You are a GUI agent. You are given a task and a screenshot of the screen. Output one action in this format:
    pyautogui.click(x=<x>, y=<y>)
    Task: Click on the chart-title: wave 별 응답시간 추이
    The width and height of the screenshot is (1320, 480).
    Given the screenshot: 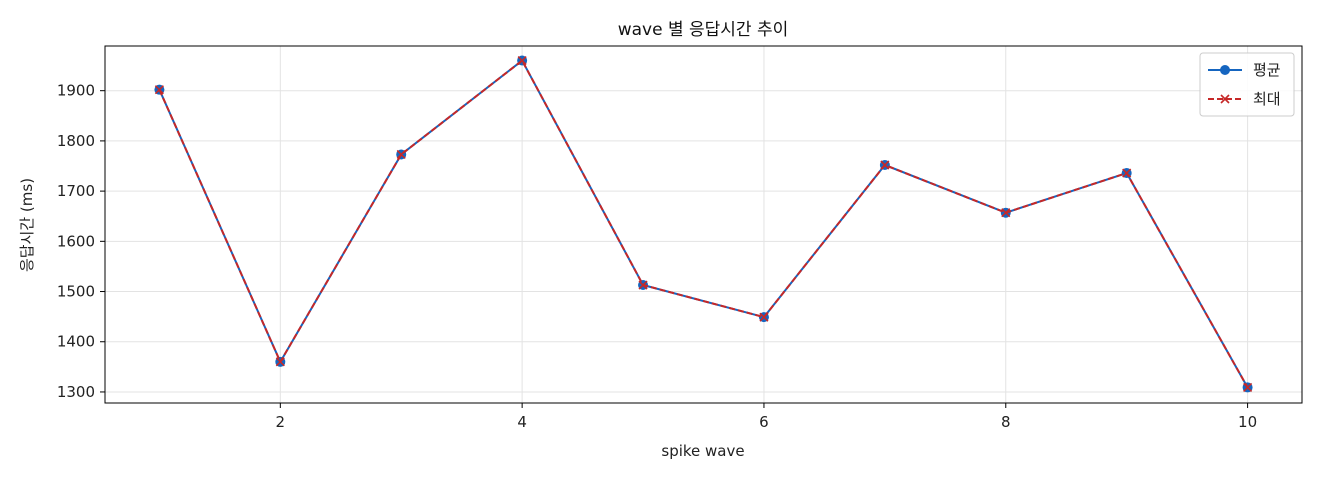 What is the action you would take?
    pyautogui.click(x=703, y=30)
    